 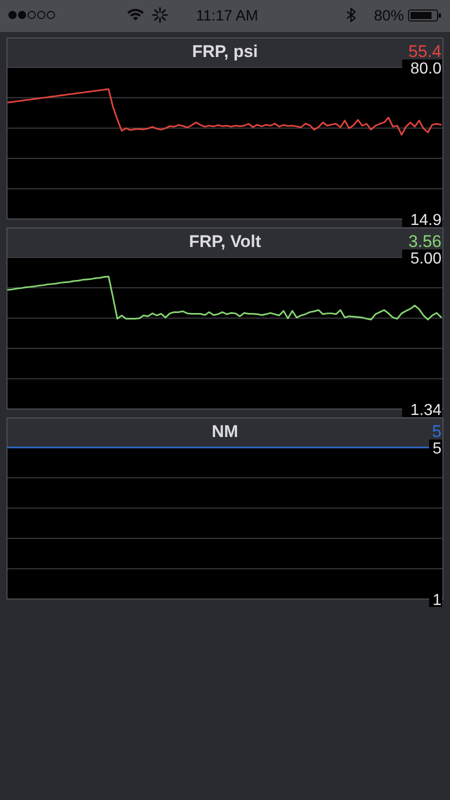 What do you see at coordinates (437, 449) in the screenshot?
I see `y-tick-label: 5` at bounding box center [437, 449].